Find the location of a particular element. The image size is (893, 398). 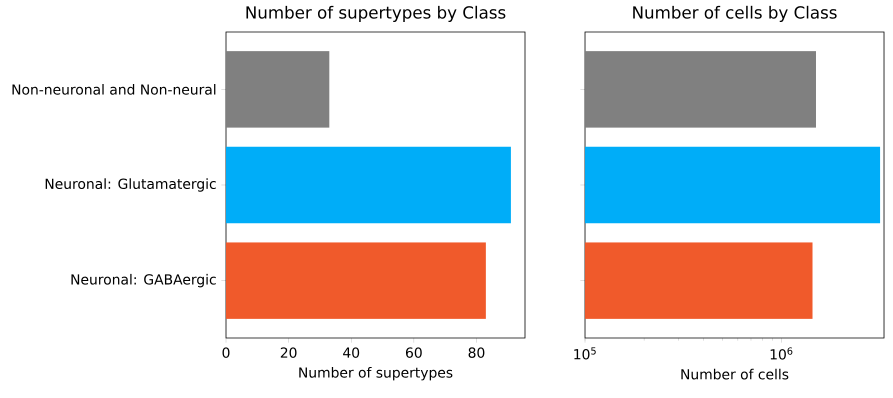

y-tick-label: Neuronal: Glutamatergic is located at coordinates (131, 185).